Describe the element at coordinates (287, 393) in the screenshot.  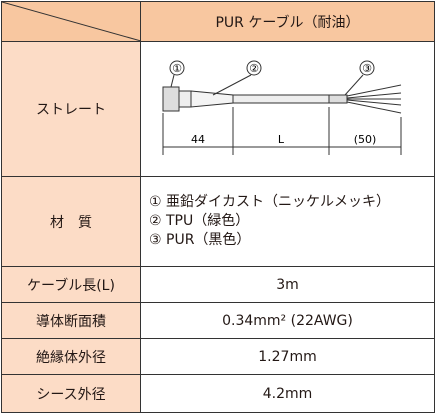
I see `row-value: 4.2mm` at that location.